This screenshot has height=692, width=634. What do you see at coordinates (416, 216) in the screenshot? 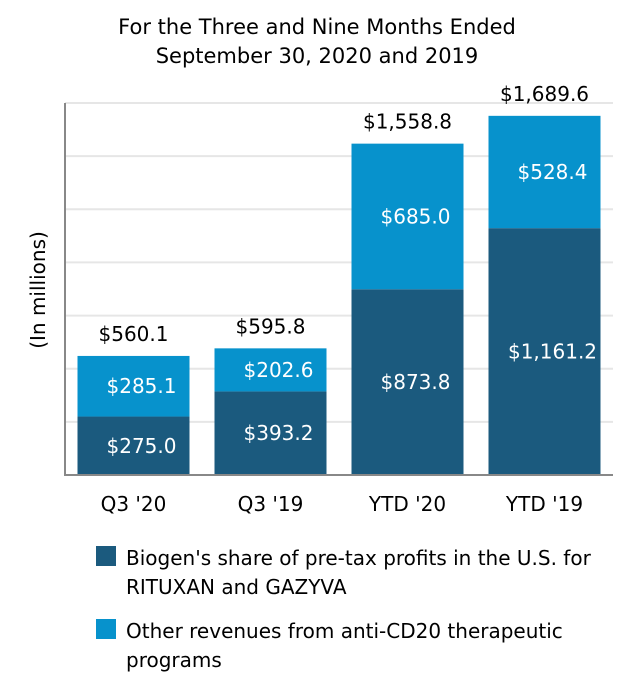
I see `segment-value-label: $685.0` at bounding box center [416, 216].